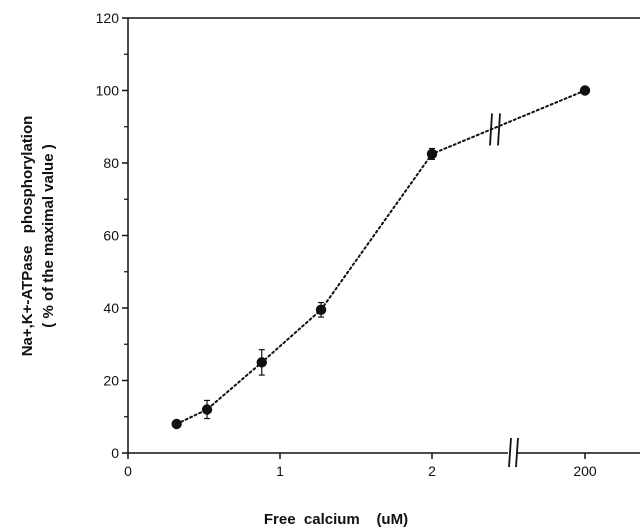 This screenshot has width=642, height=531. Describe the element at coordinates (510, 452) in the screenshot. I see `x-axis-break-mark-left` at that location.